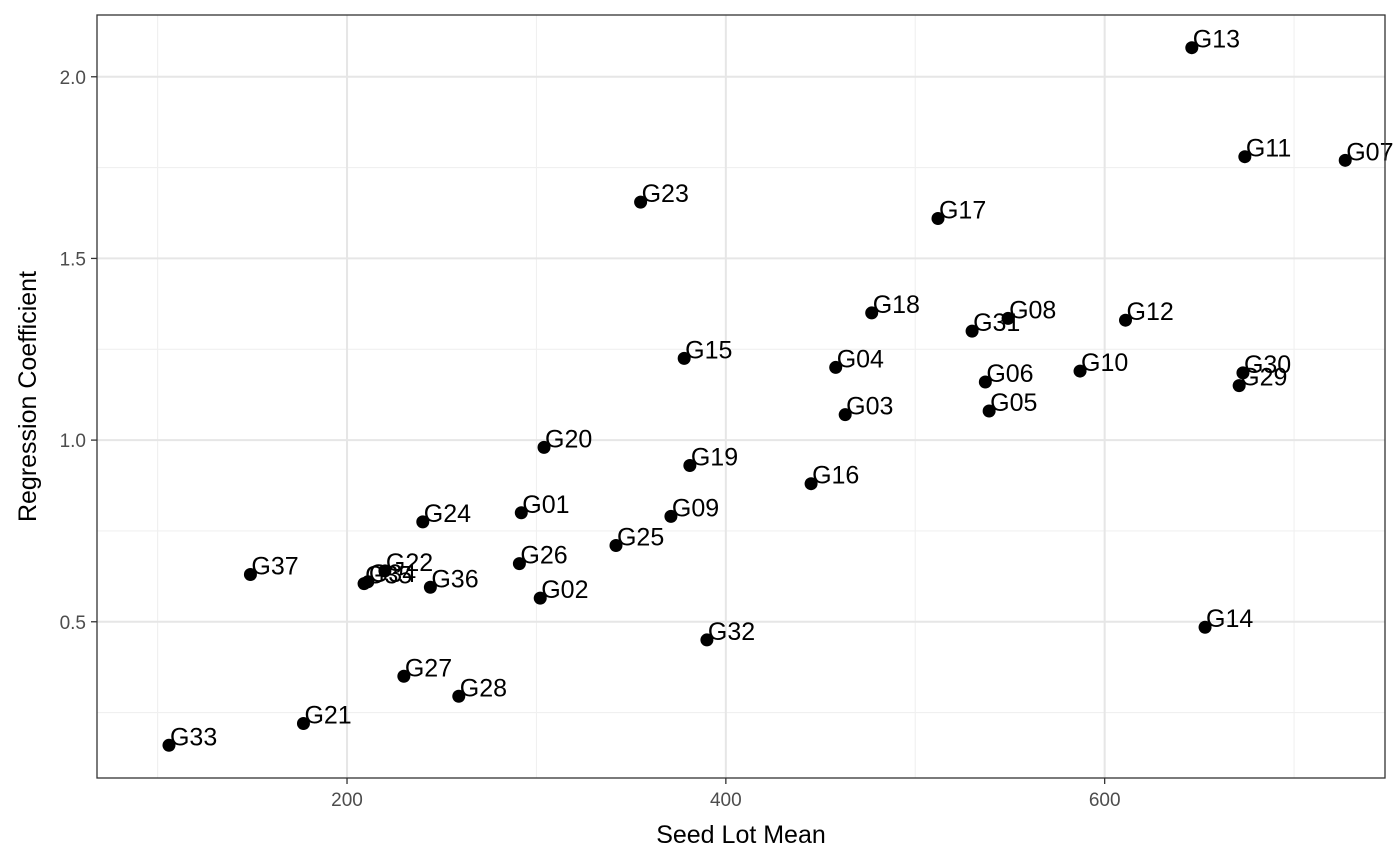  What do you see at coordinates (1245, 157) in the screenshot?
I see `scatter-point-g11` at bounding box center [1245, 157].